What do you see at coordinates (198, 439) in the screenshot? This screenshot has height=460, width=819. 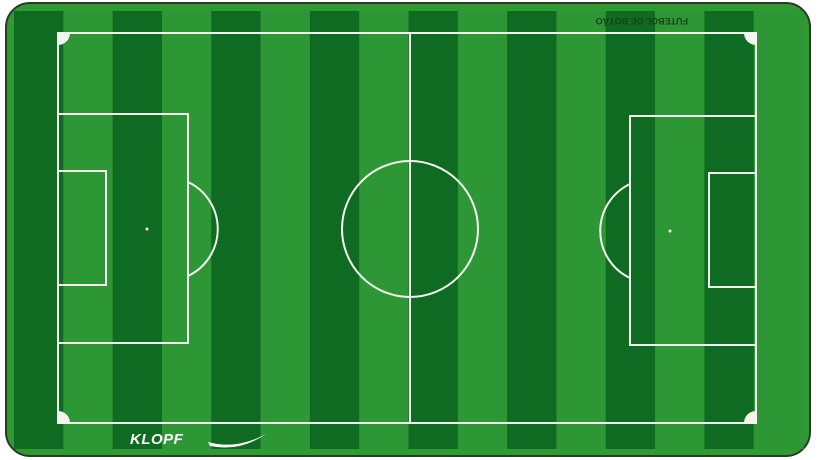 I see `brand-logo: KLOPF` at bounding box center [198, 439].